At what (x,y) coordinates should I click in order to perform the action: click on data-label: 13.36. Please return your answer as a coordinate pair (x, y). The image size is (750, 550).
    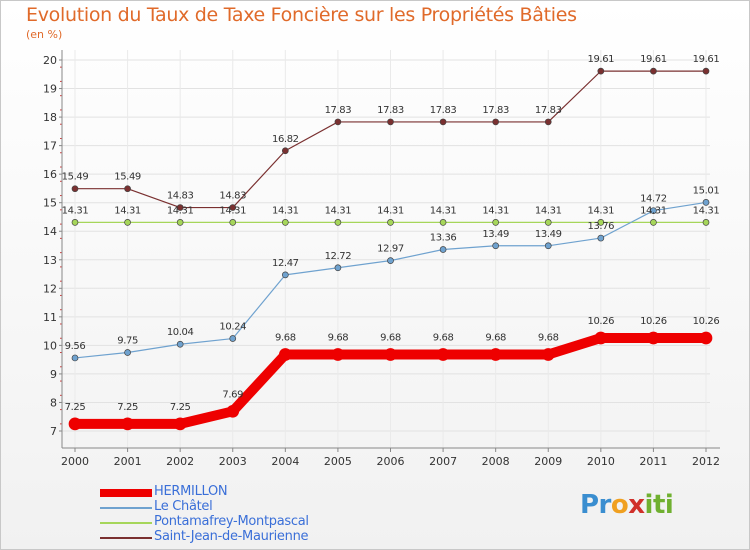
    Looking at the image, I should click on (443, 237).